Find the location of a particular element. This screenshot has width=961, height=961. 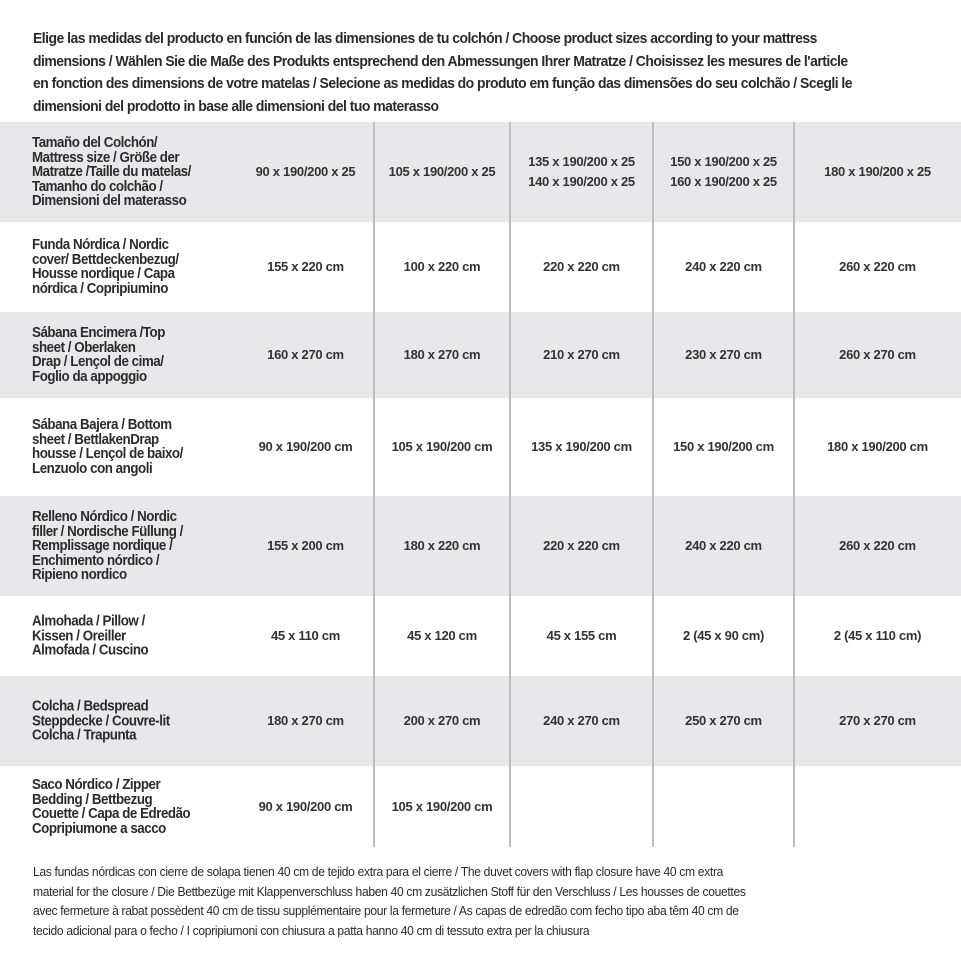

size-cell: 270 x 270 cm is located at coordinates (877, 720).